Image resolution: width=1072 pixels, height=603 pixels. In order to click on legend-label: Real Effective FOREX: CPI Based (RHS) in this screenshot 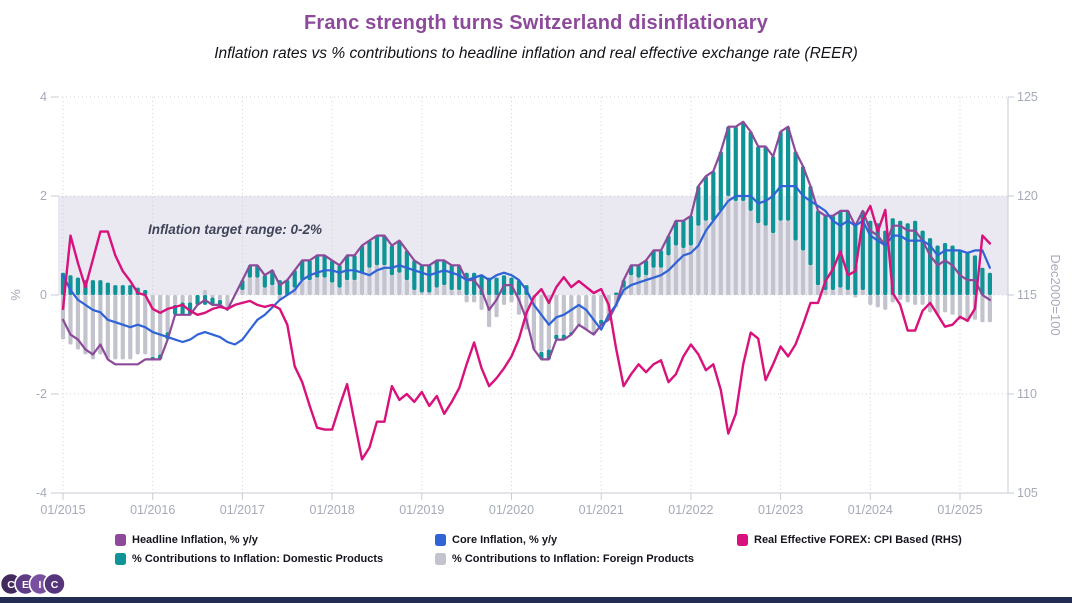, I will do `click(858, 540)`.